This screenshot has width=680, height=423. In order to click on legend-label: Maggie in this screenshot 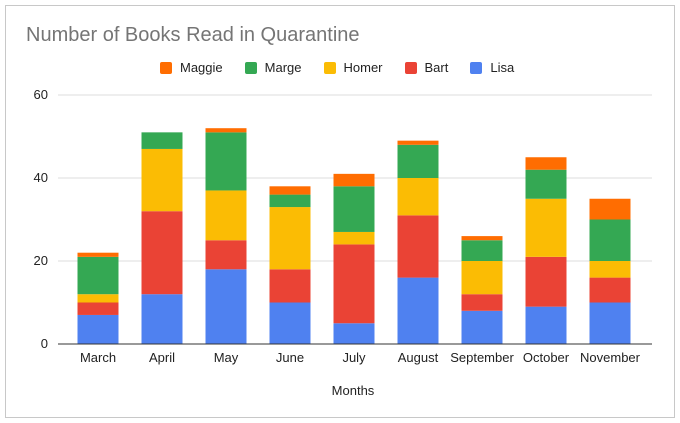, I will do `click(201, 67)`.